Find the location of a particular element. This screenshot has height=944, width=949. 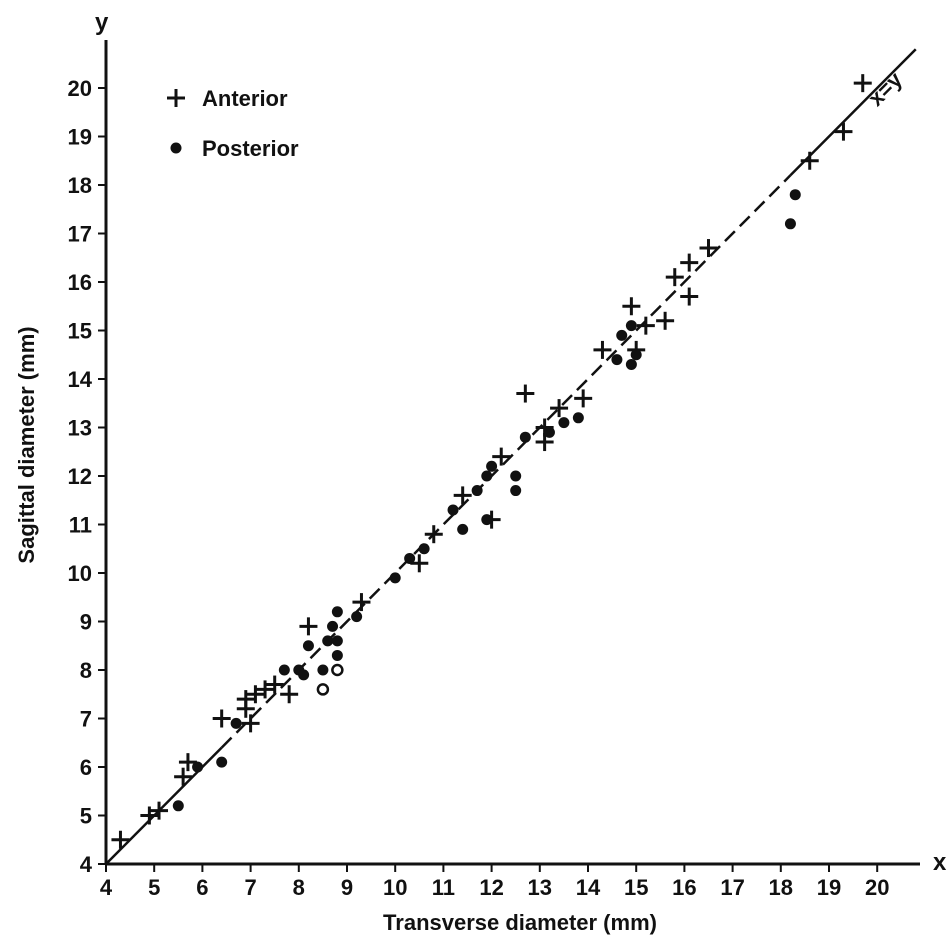

x-tick-label: 16 is located at coordinates (684, 887).